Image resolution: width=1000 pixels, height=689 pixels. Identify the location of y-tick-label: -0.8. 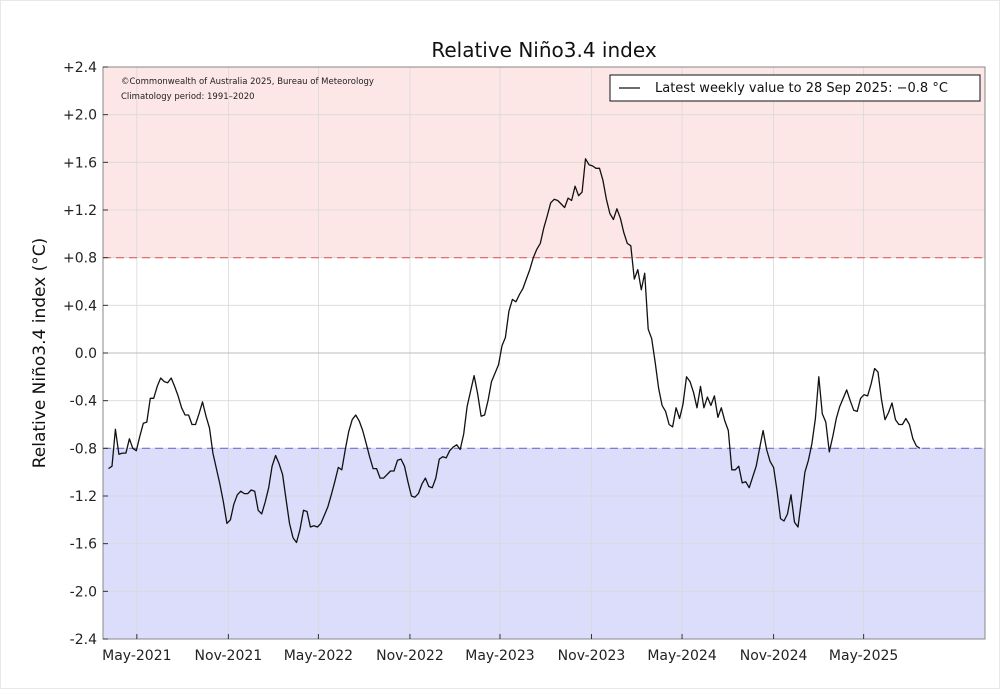
(83, 449).